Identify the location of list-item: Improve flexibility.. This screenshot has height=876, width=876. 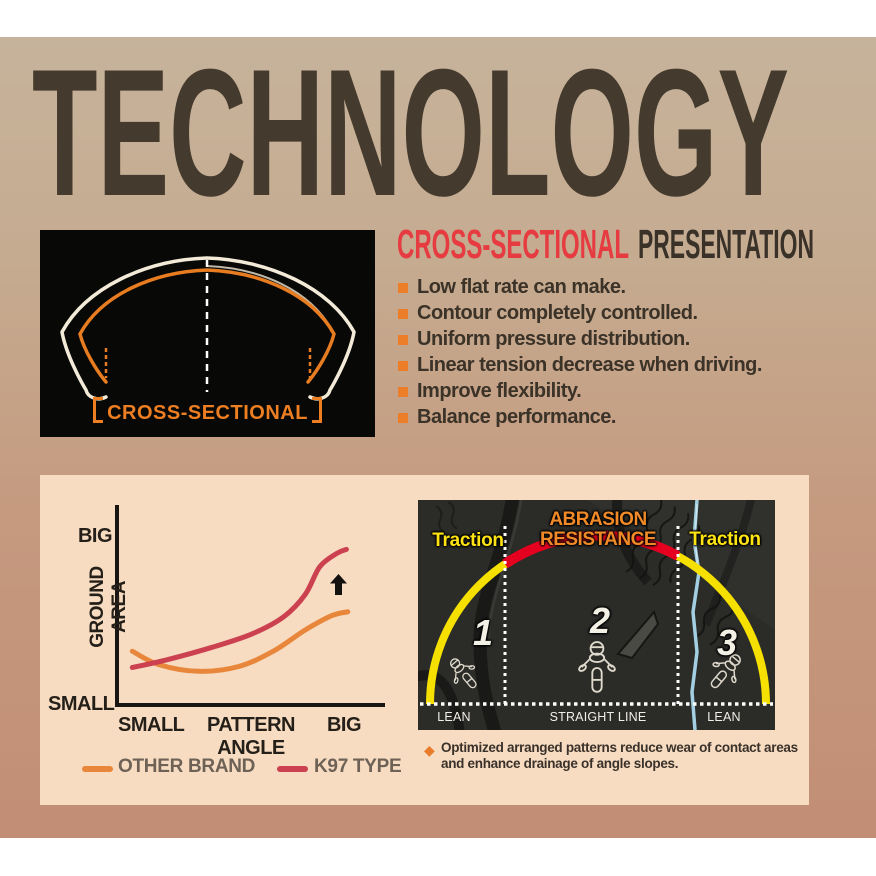
(613, 391).